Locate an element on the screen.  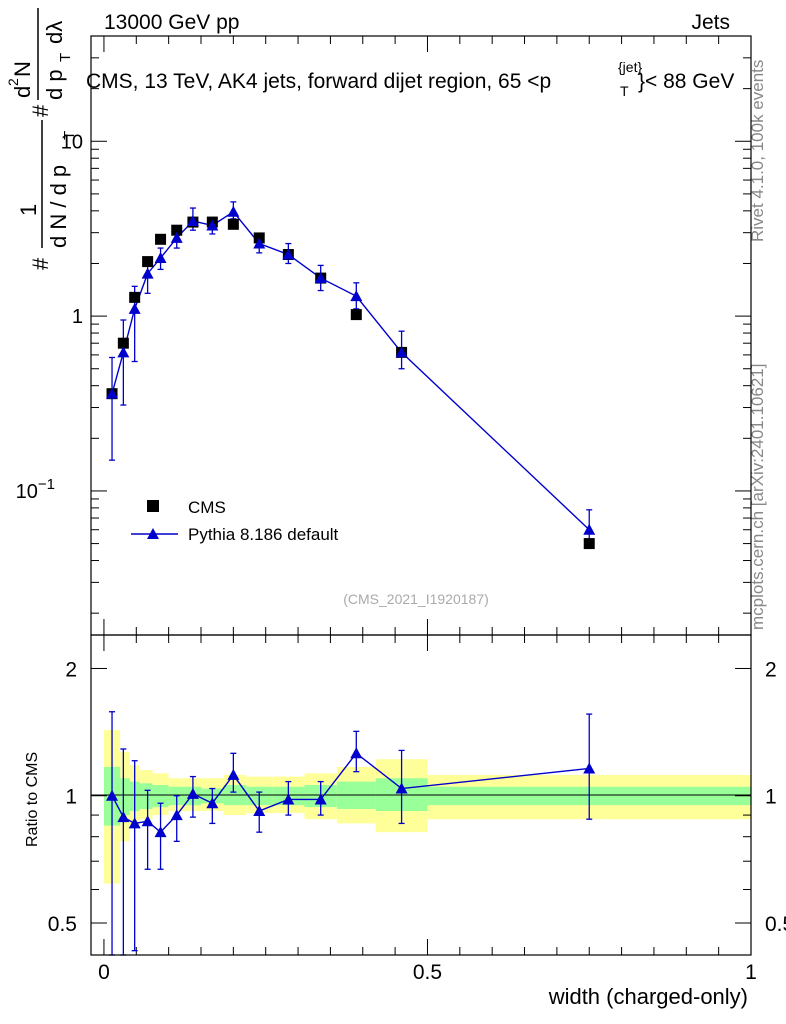
ratio-y-tick-label-left: 1 is located at coordinates (71, 797).